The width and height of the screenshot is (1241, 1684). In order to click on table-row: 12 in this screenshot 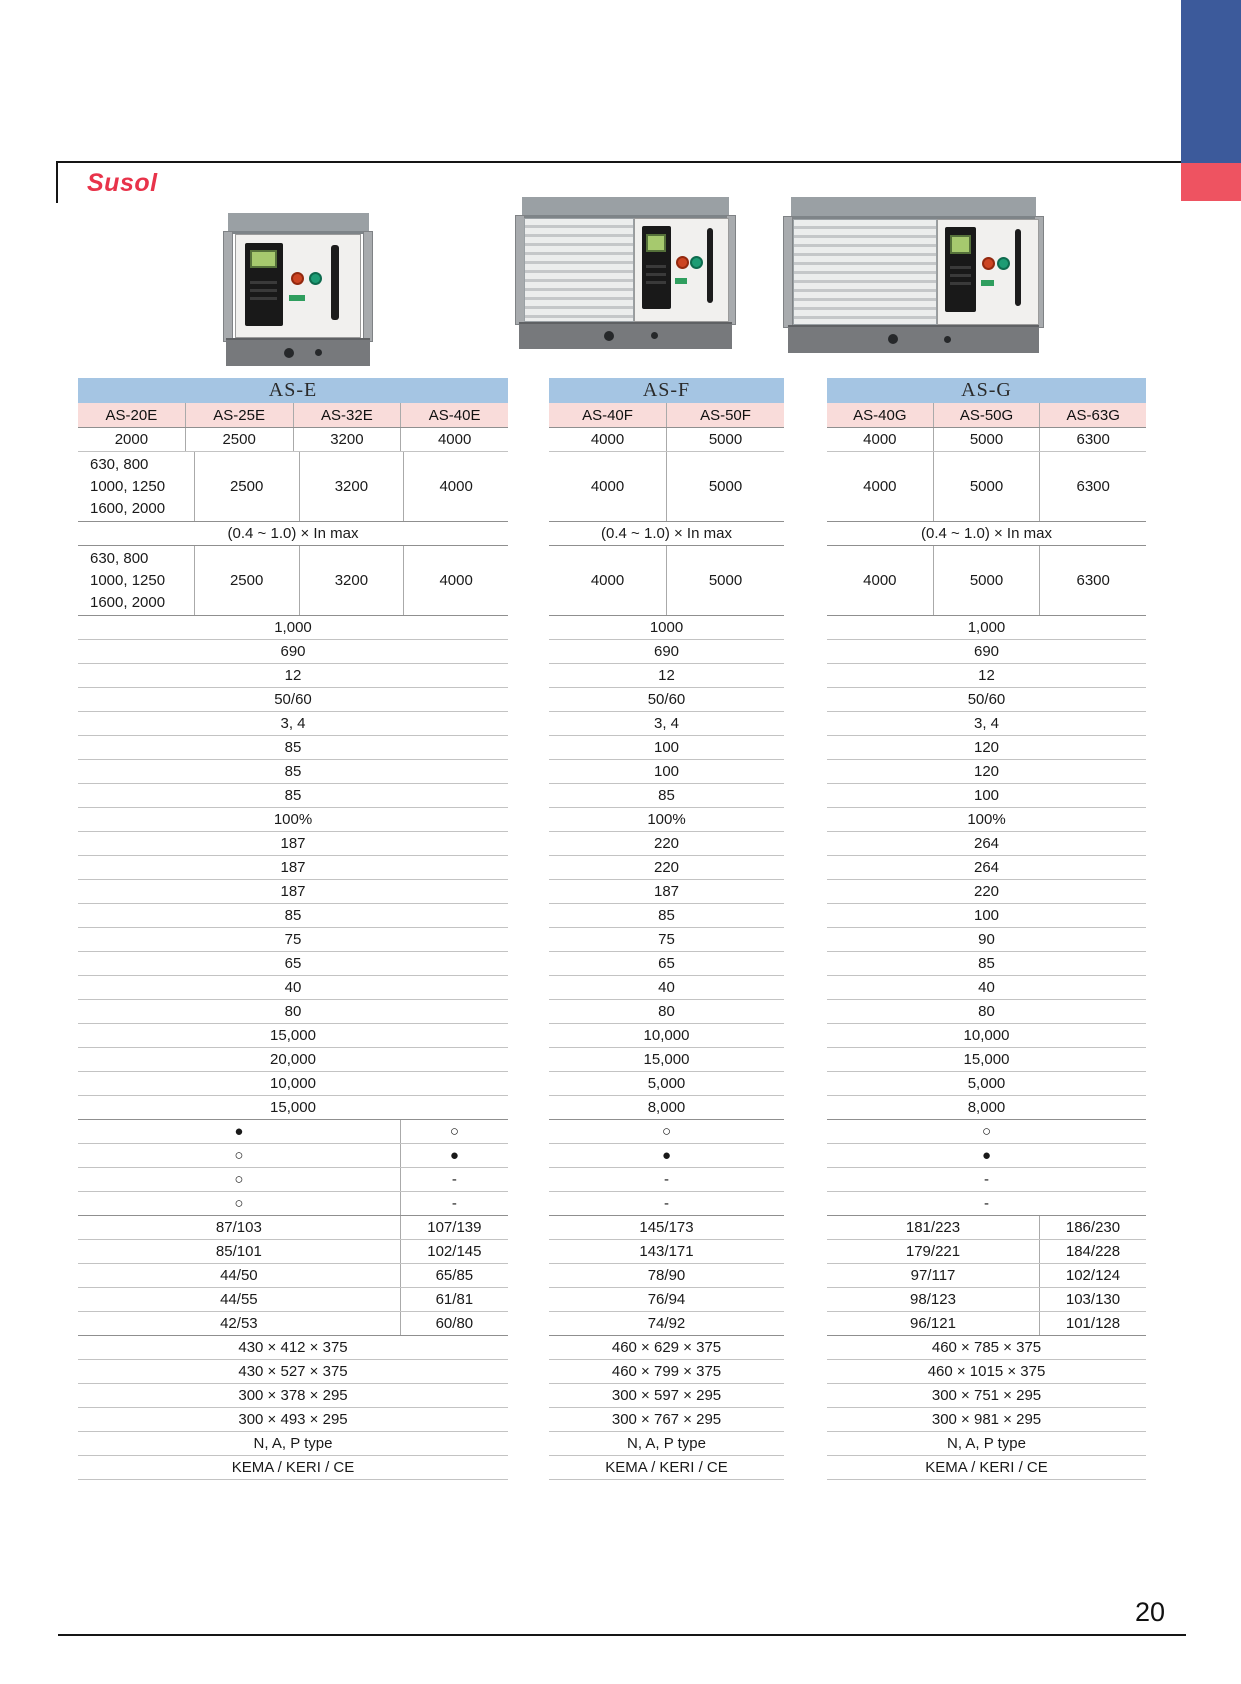, I will do `click(666, 676)`.